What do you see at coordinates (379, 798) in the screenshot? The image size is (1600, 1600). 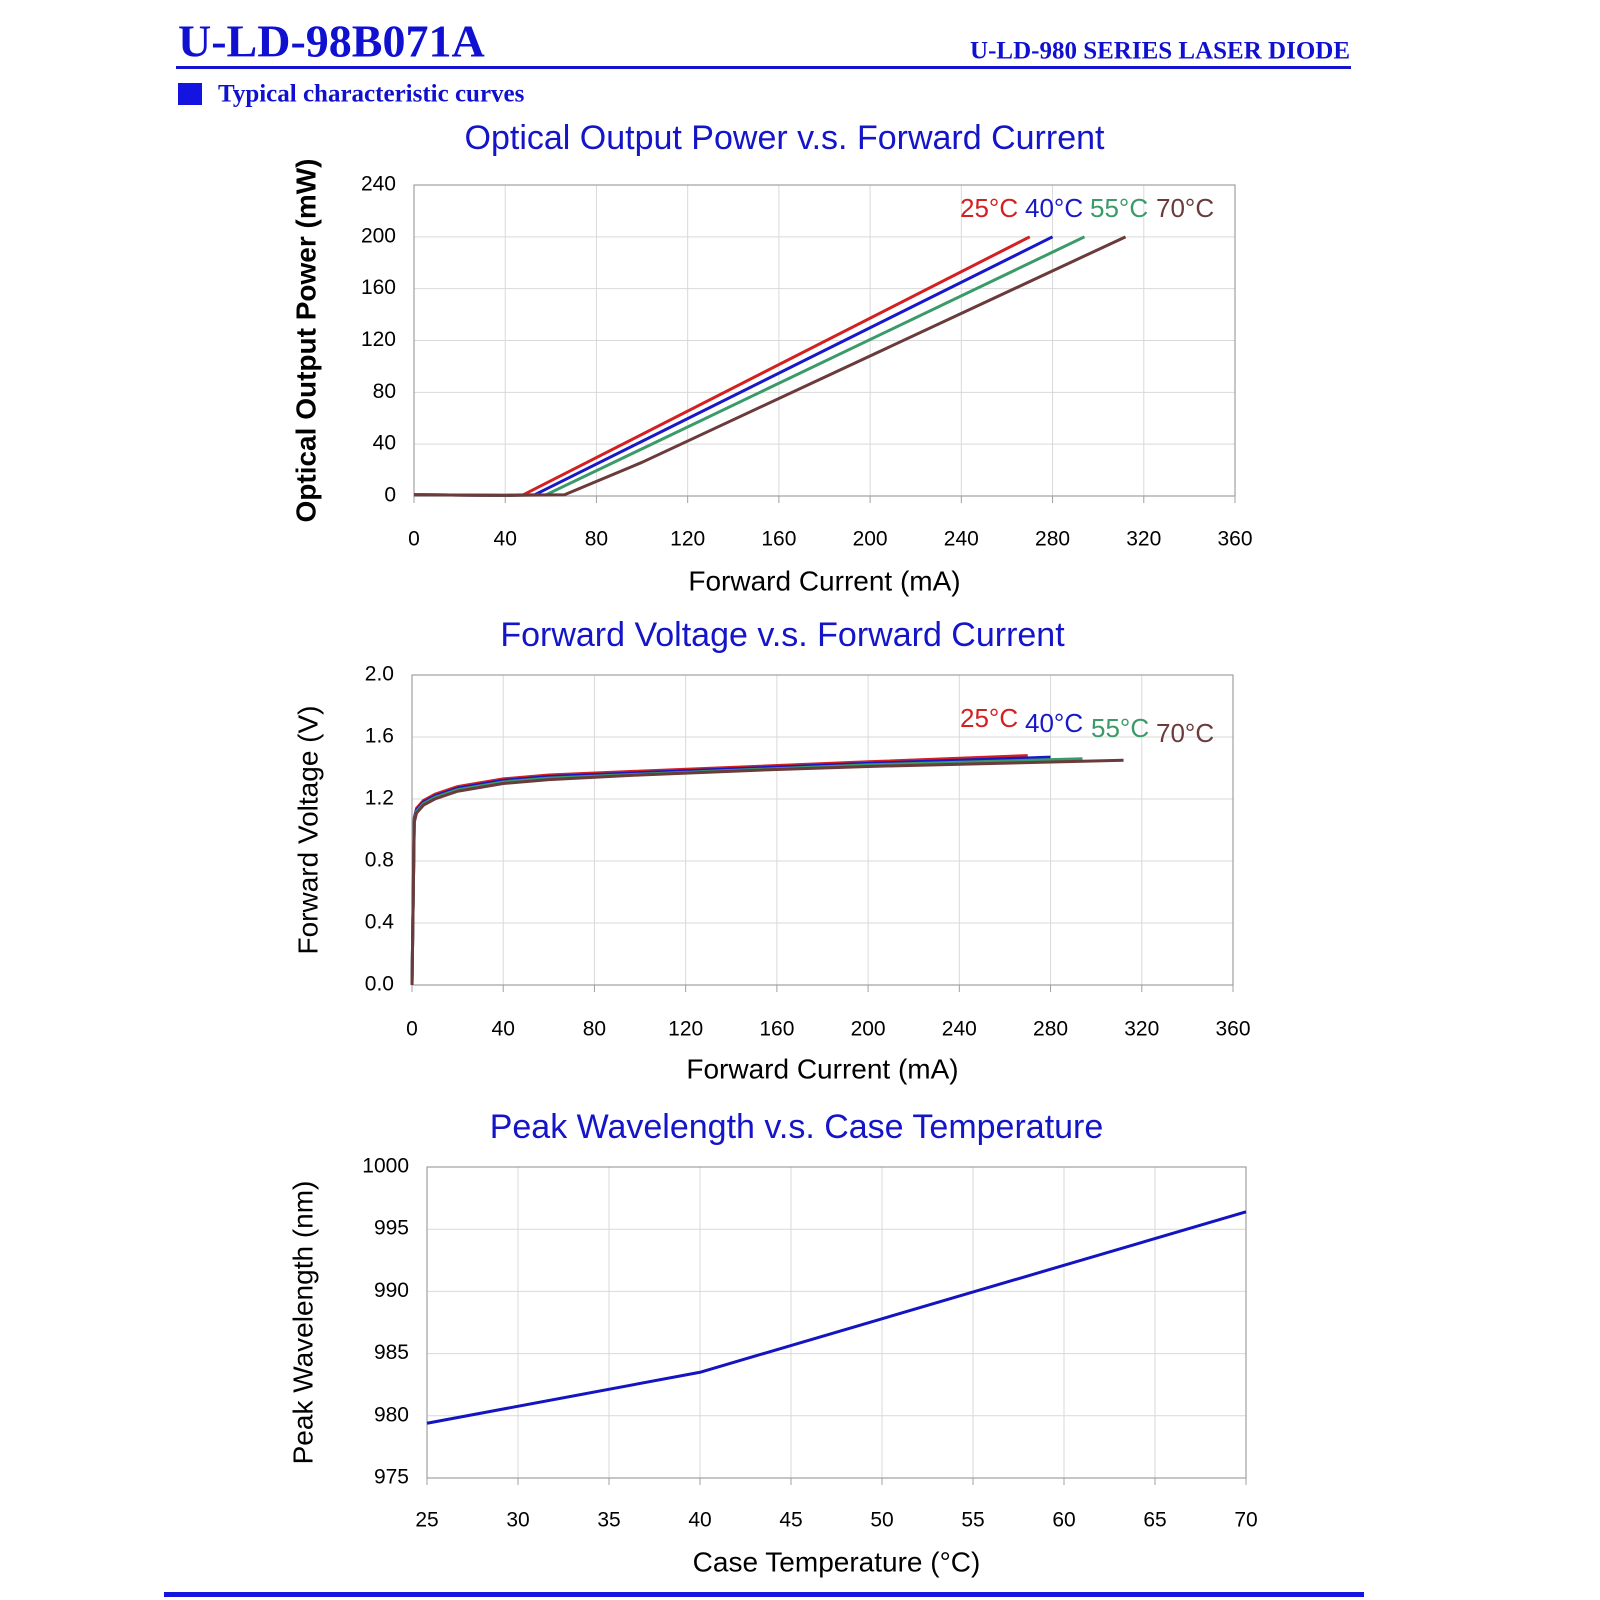 I see `y-tick-label: 1.2` at bounding box center [379, 798].